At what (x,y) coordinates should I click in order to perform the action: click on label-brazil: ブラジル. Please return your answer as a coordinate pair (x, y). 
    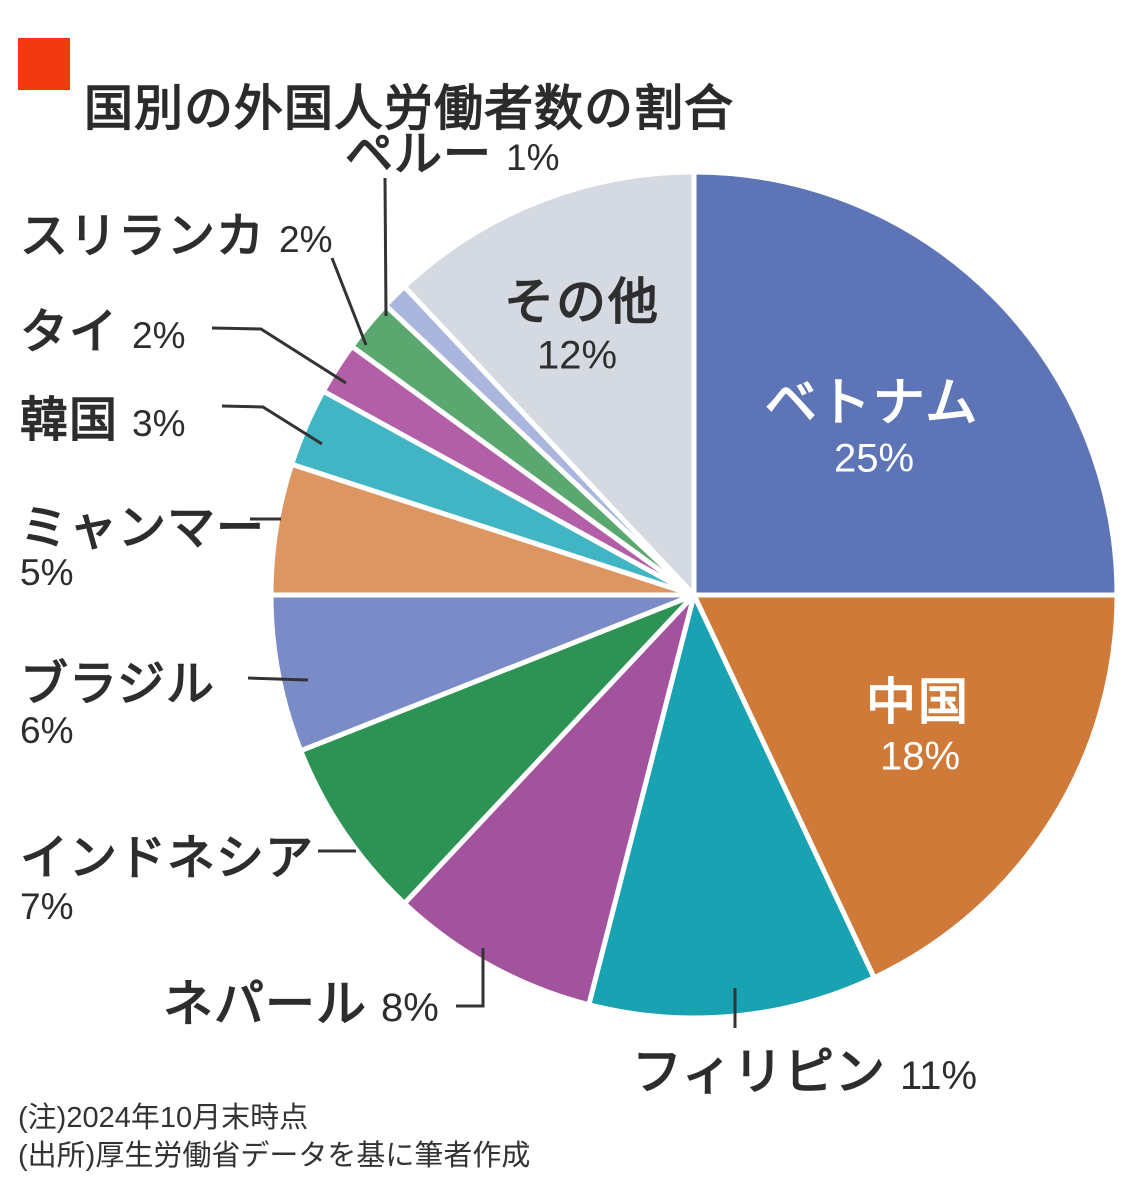
    Looking at the image, I should click on (118, 684).